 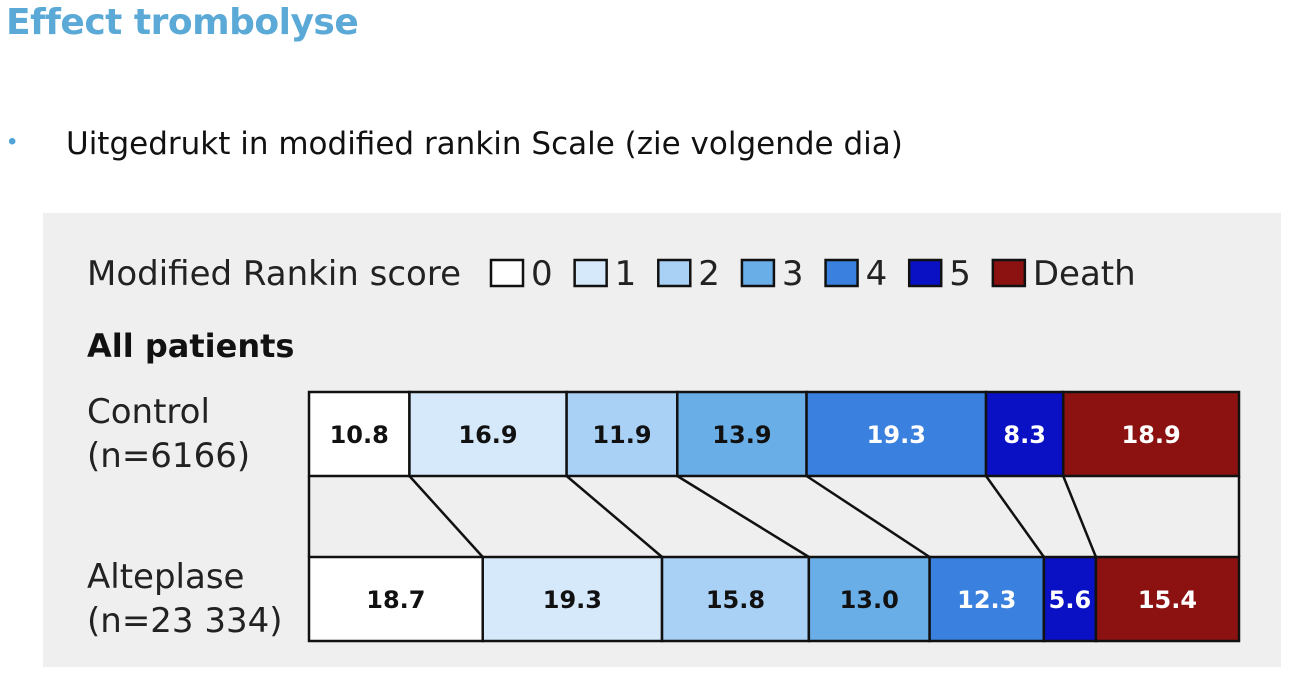 I want to click on bar-value-row0-2: 11.9, so click(x=621, y=435).